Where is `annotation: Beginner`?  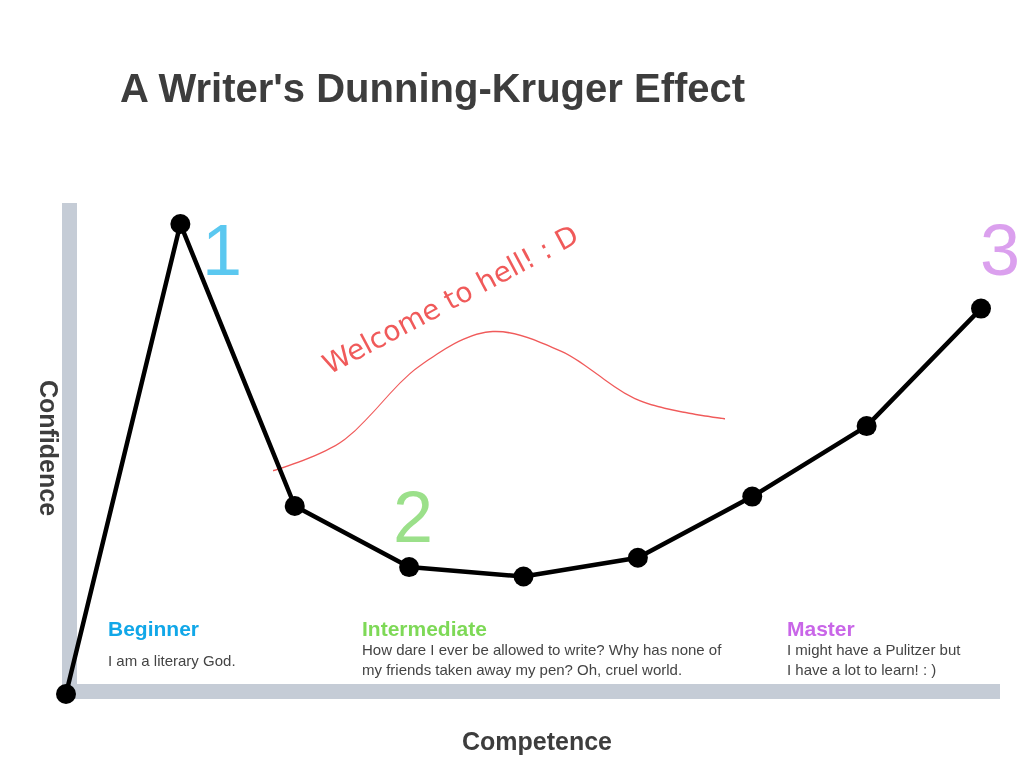 annotation: Beginner is located at coordinates (154, 628).